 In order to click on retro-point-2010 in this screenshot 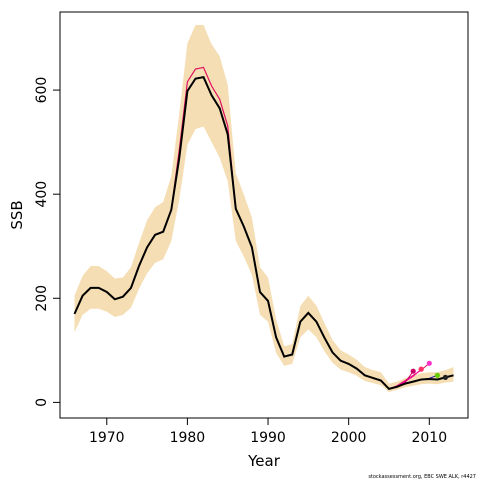, I will do `click(429, 363)`.